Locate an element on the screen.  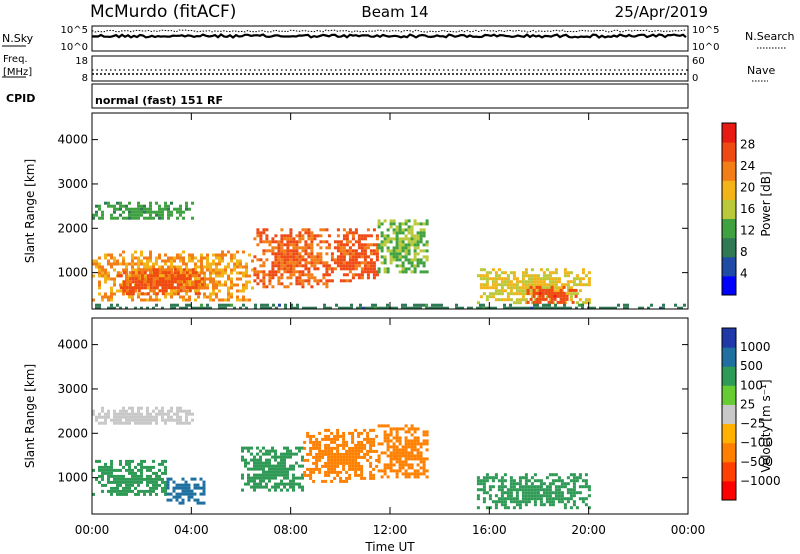
y-tick-label: 4000 is located at coordinates (72, 345).